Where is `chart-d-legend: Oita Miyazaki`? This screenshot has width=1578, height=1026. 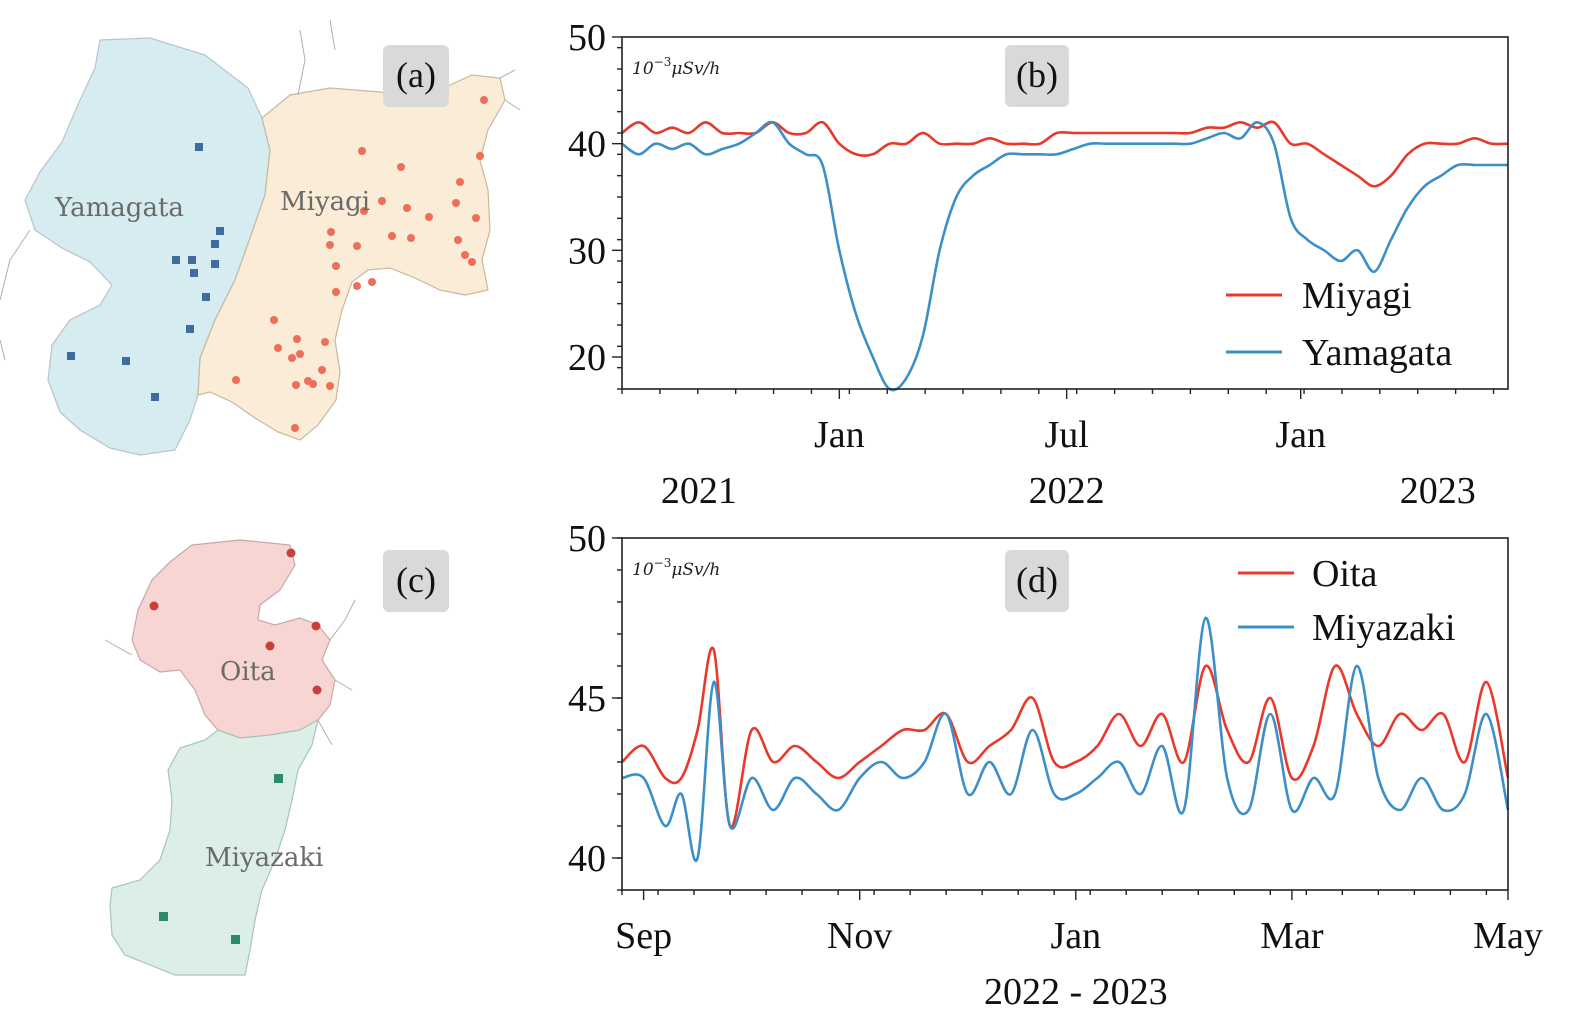 chart-d-legend: Oita Miyazaki is located at coordinates (1347, 601).